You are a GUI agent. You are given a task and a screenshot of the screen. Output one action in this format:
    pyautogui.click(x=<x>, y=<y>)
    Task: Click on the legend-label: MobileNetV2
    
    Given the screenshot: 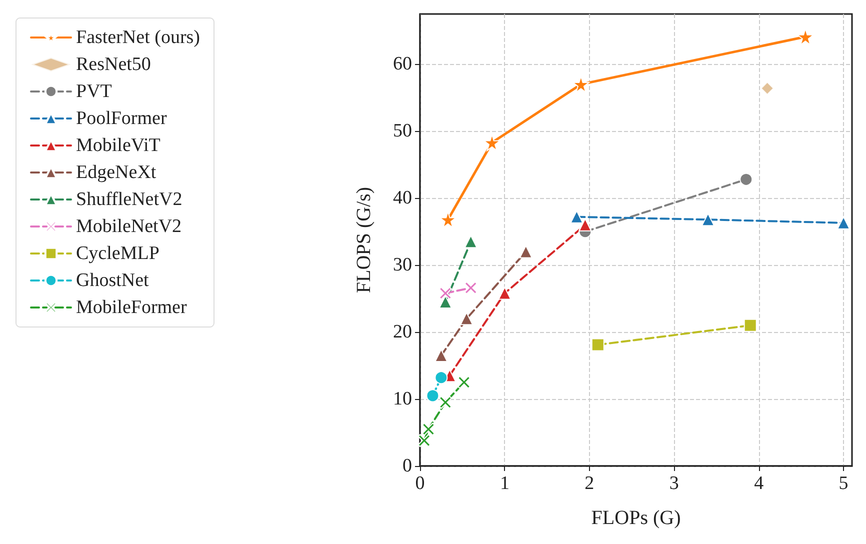 What is the action you would take?
    pyautogui.click(x=129, y=226)
    